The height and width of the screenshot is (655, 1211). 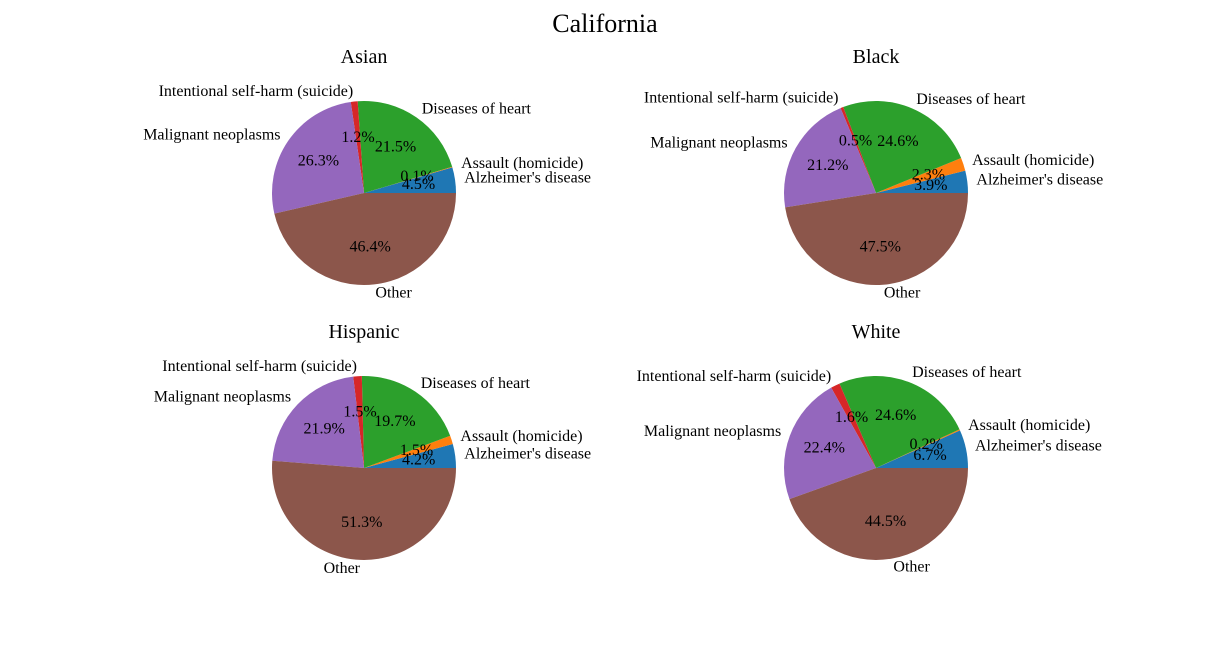 I want to click on pct-label-intentional-self-harm-suicide: 1.2%, so click(x=357, y=137).